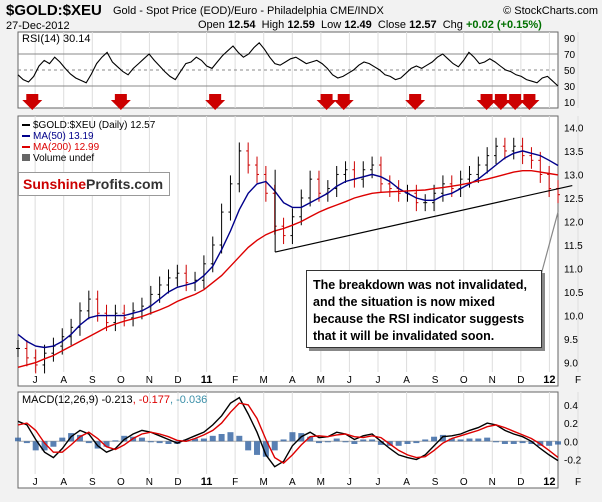  I want to click on chg-value: +0.02 (+0.15%), so click(503, 25).